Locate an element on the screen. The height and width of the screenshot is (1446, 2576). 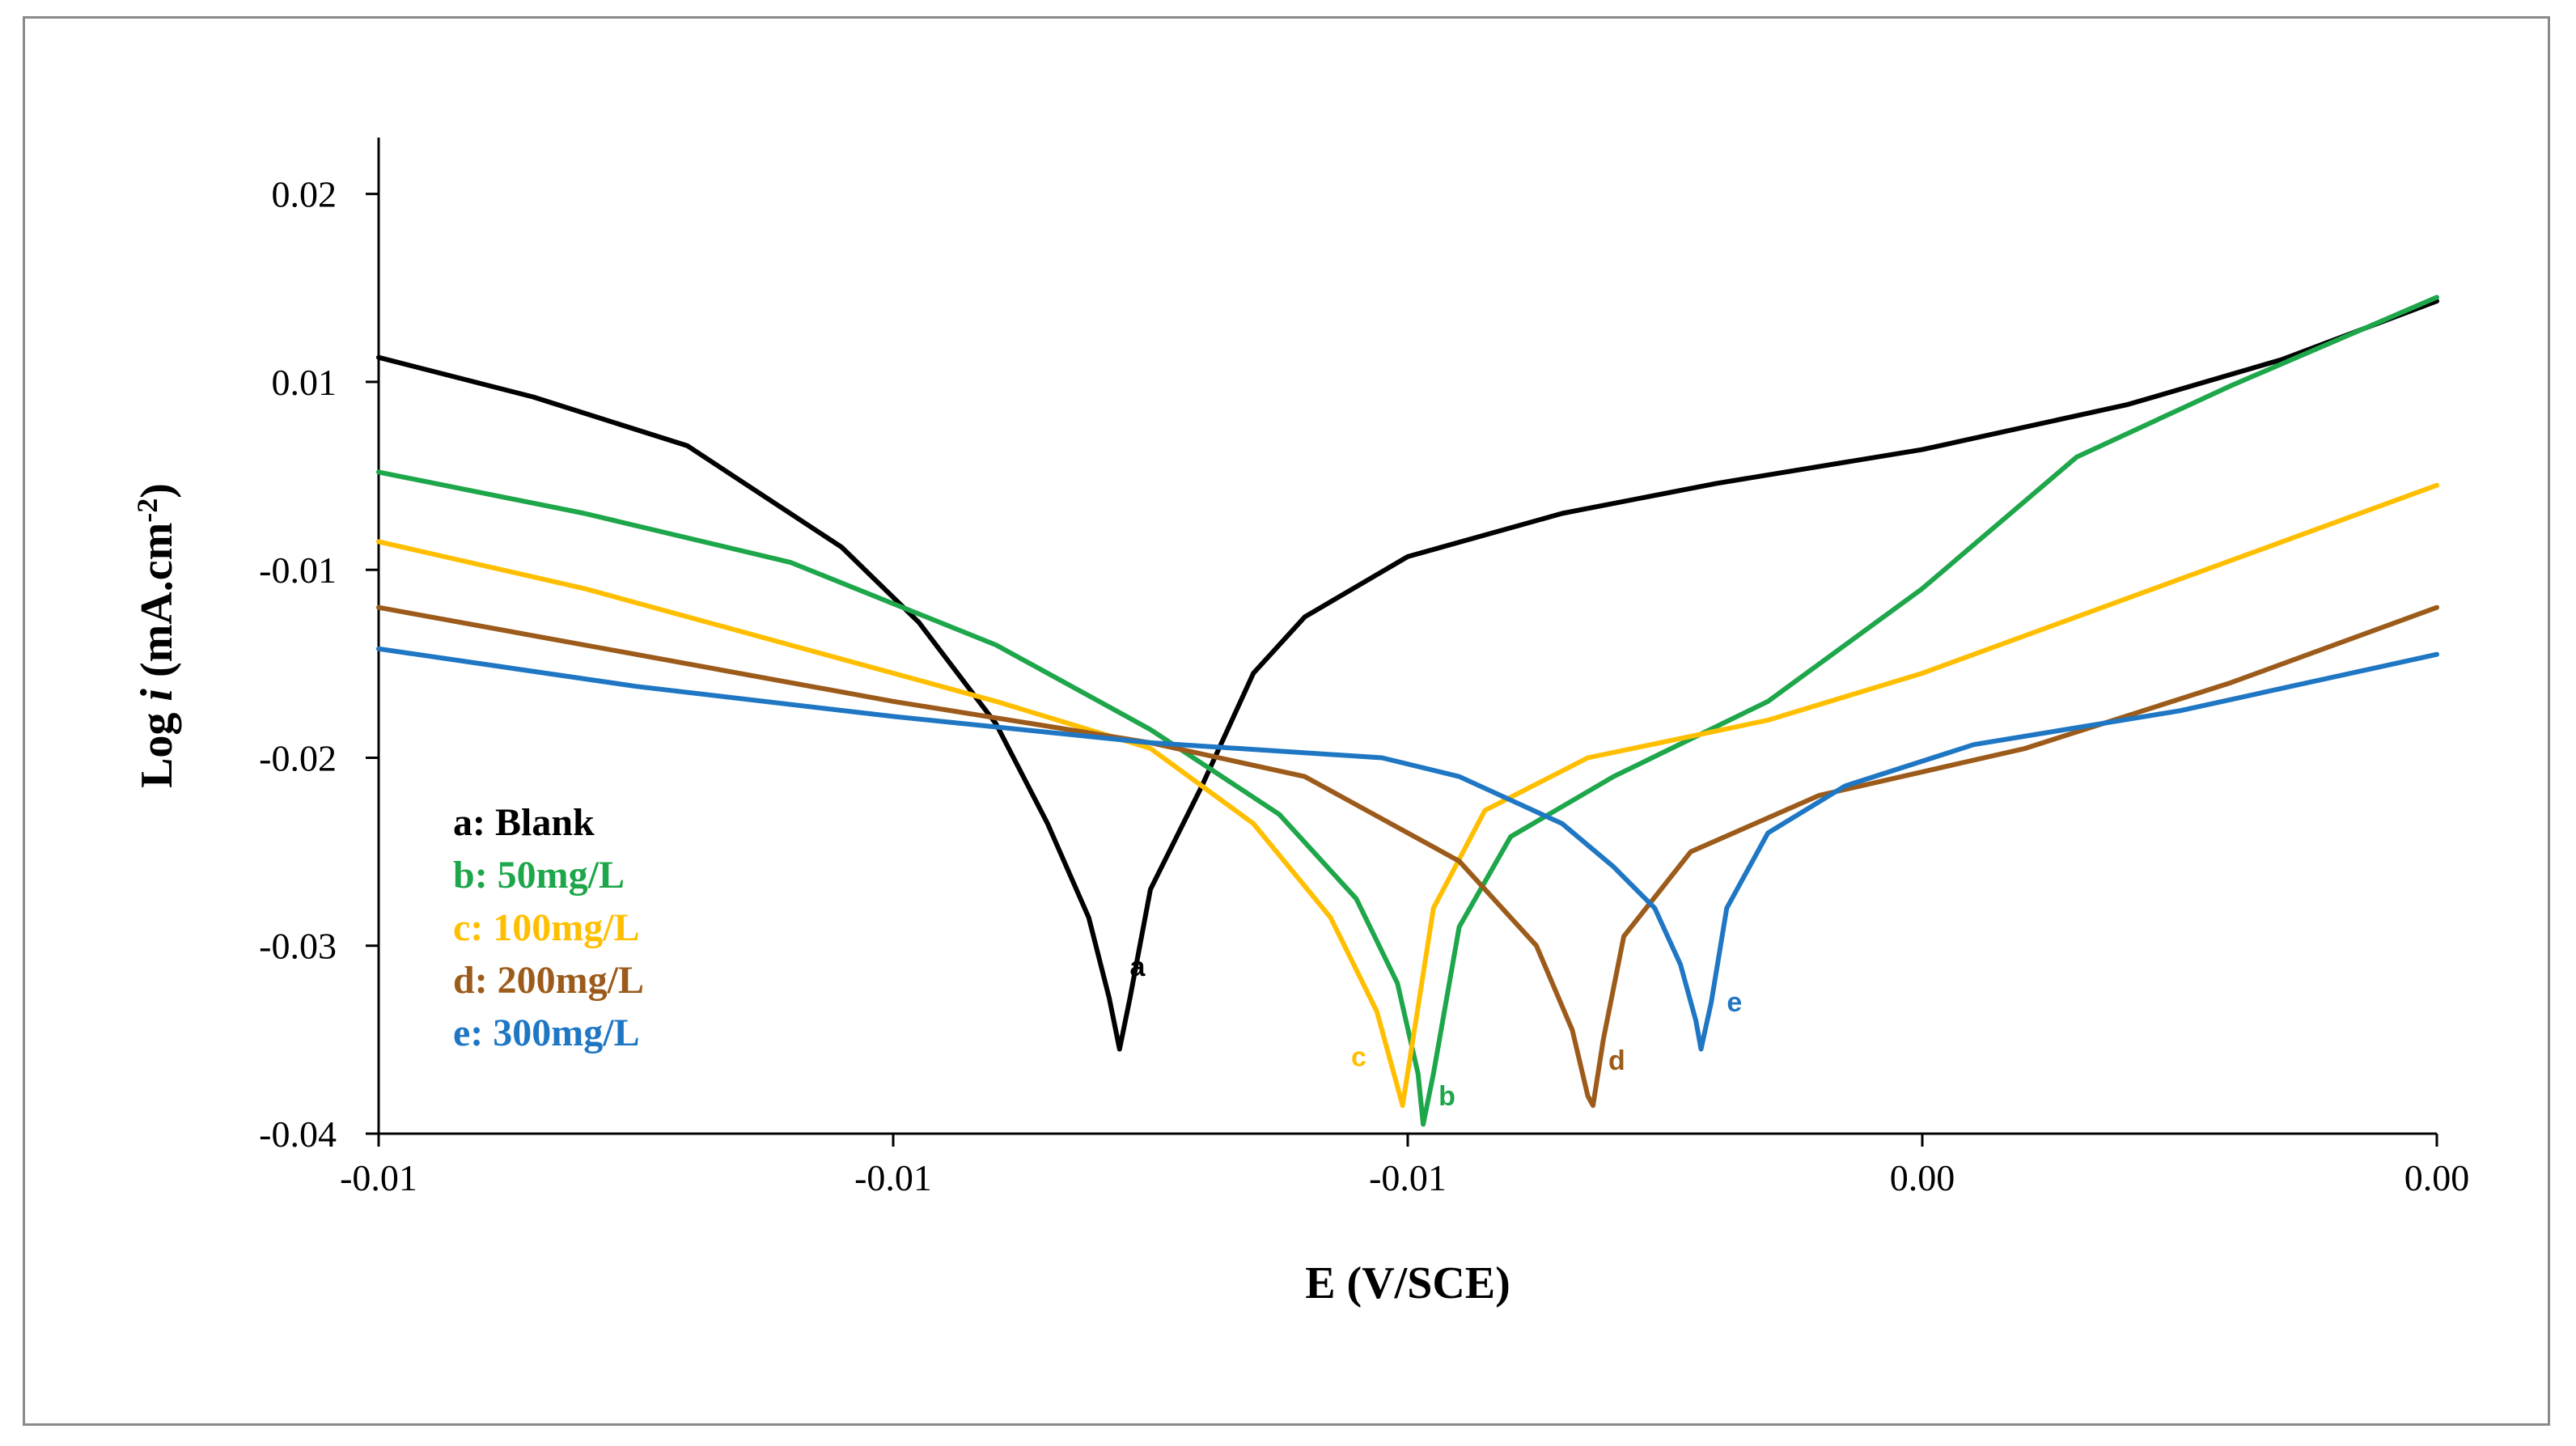
y-tick-label: -0.02 is located at coordinates (298, 757).